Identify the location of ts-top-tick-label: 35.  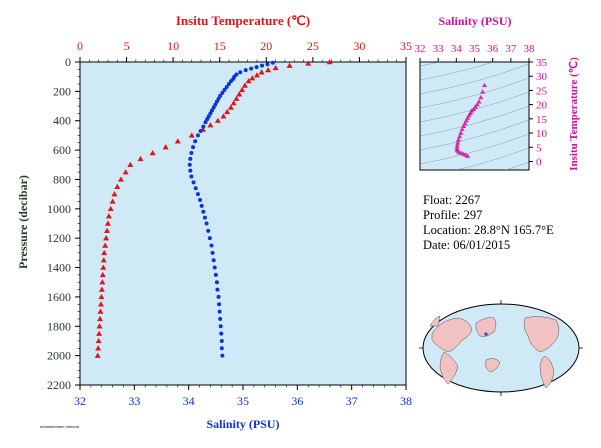
(475, 49).